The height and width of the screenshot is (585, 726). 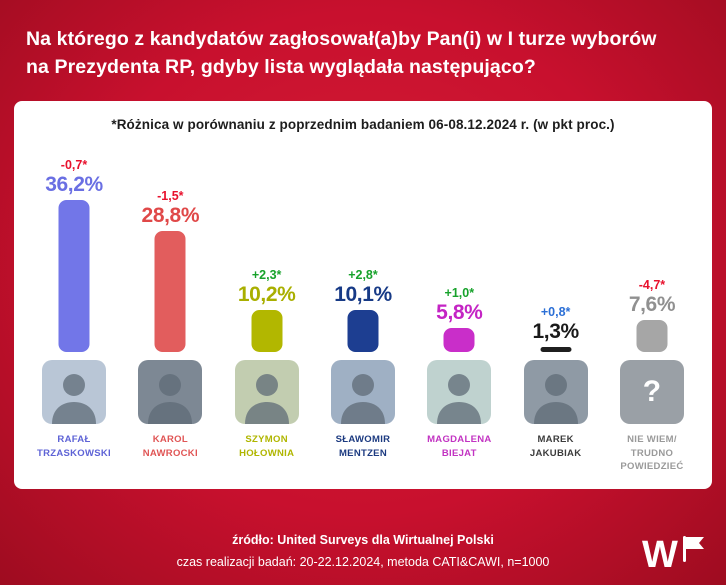 What do you see at coordinates (267, 446) in the screenshot?
I see `candidate-name: SZYMON HOŁOWNIA` at bounding box center [267, 446].